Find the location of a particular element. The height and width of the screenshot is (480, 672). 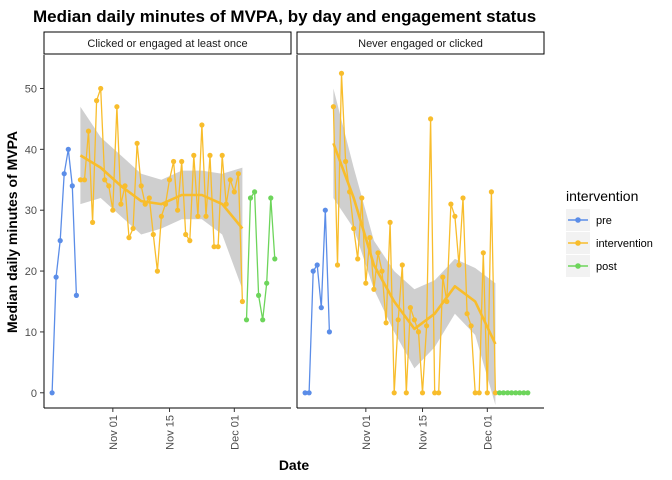

panel-1-x-tick-label-1: Nov 15 is located at coordinates (171, 432).